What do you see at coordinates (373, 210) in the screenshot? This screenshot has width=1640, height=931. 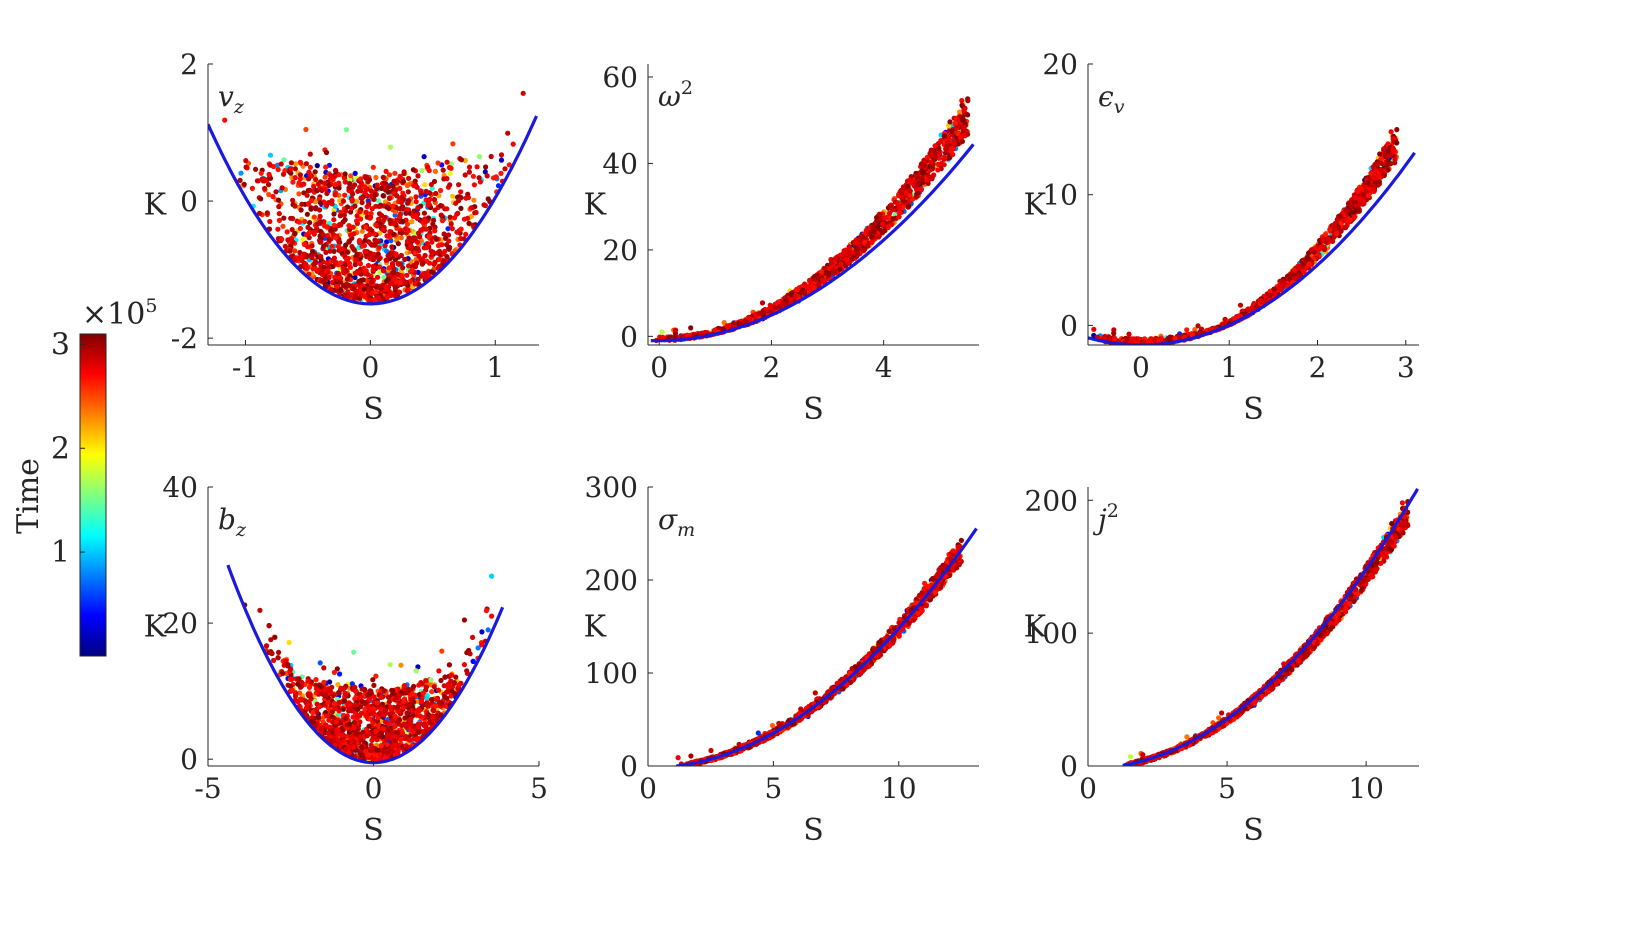 I see `fit-curve` at bounding box center [373, 210].